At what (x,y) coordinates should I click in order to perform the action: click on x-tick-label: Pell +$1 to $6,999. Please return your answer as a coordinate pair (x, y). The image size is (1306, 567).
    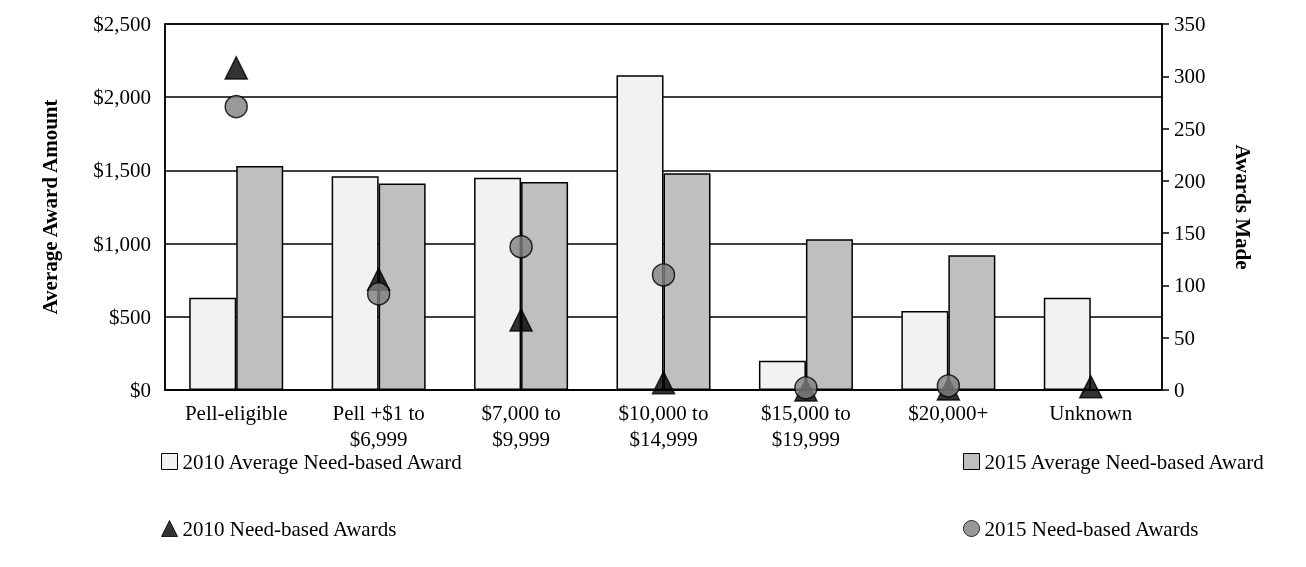
    Looking at the image, I should click on (378, 426).